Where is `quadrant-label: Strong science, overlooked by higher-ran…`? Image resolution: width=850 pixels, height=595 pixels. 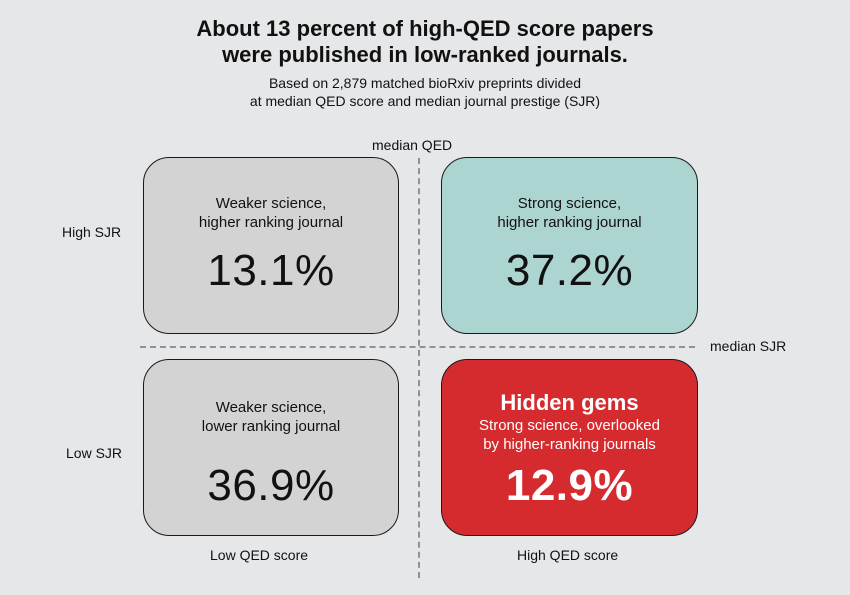 quadrant-label: Strong science, overlooked by higher-ran… is located at coordinates (569, 435).